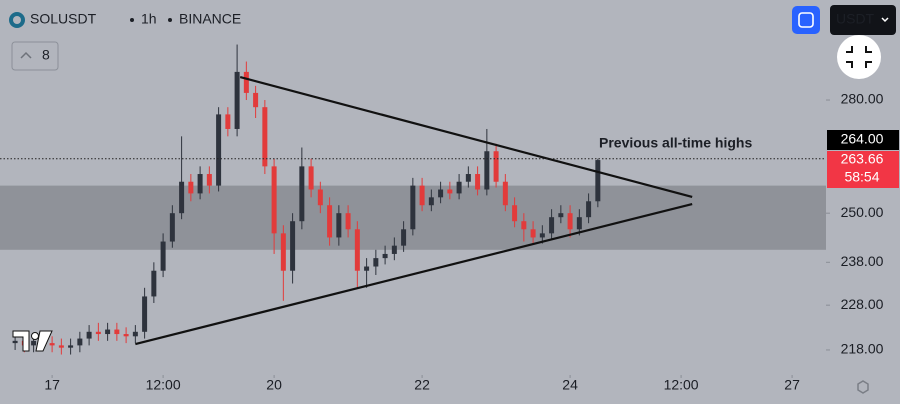 The width and height of the screenshot is (900, 404). I want to click on countdown: 58:54, so click(861, 177).